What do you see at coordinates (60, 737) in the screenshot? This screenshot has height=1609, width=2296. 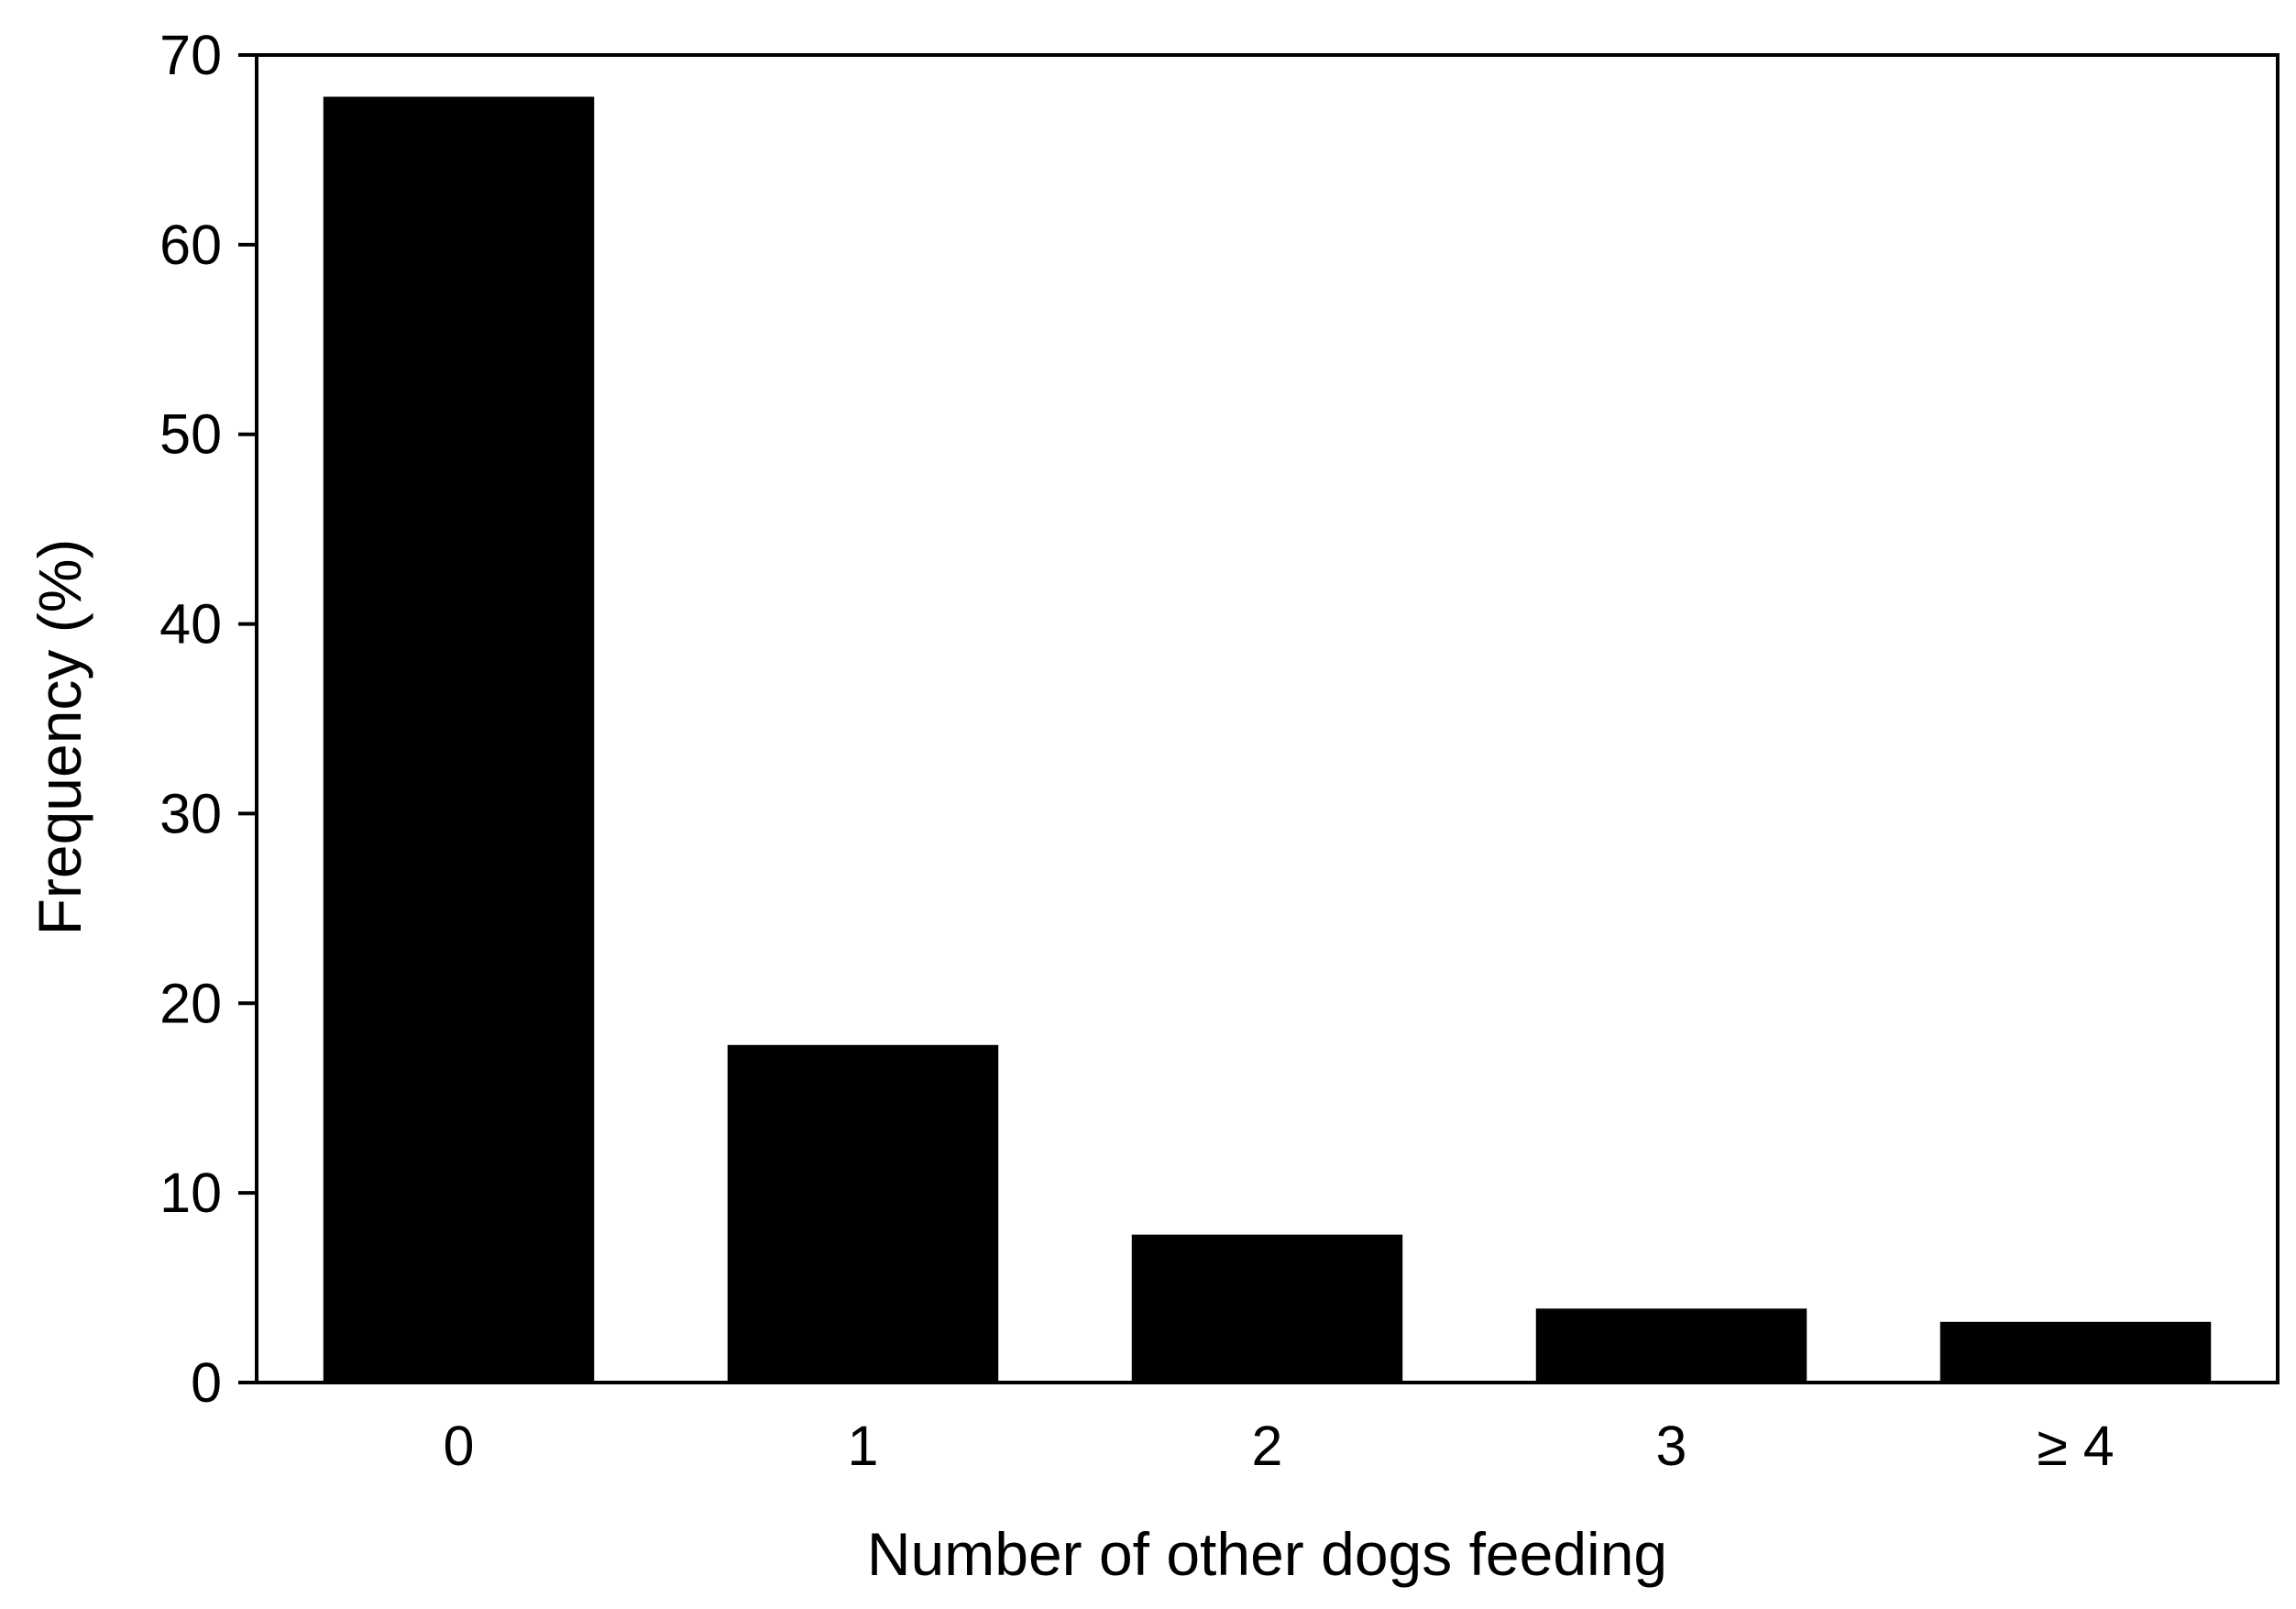 I see `y-axis-label: Frequency (%)` at bounding box center [60, 737].